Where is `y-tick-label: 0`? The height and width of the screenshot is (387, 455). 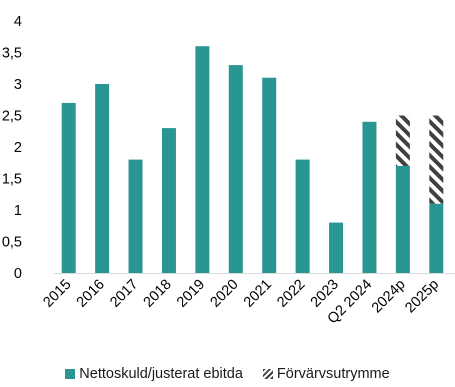
y-tick-label: 0 is located at coordinates (18, 274).